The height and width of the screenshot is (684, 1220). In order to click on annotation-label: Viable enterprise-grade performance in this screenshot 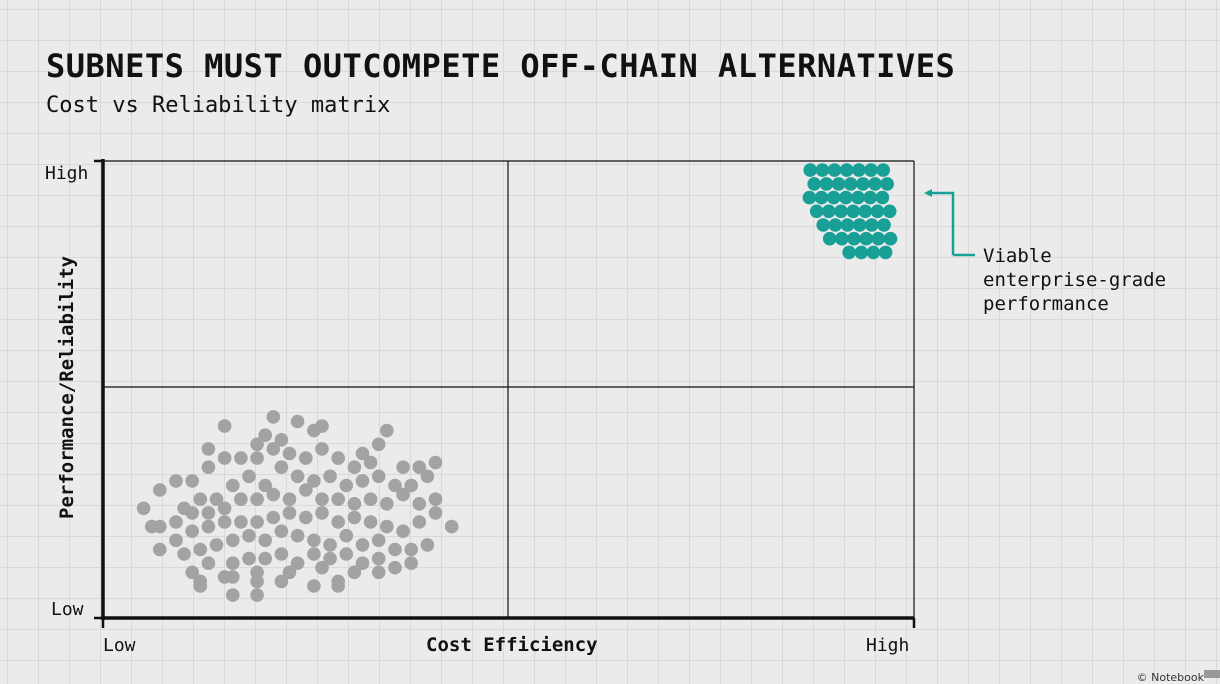, I will do `click(1074, 280)`.